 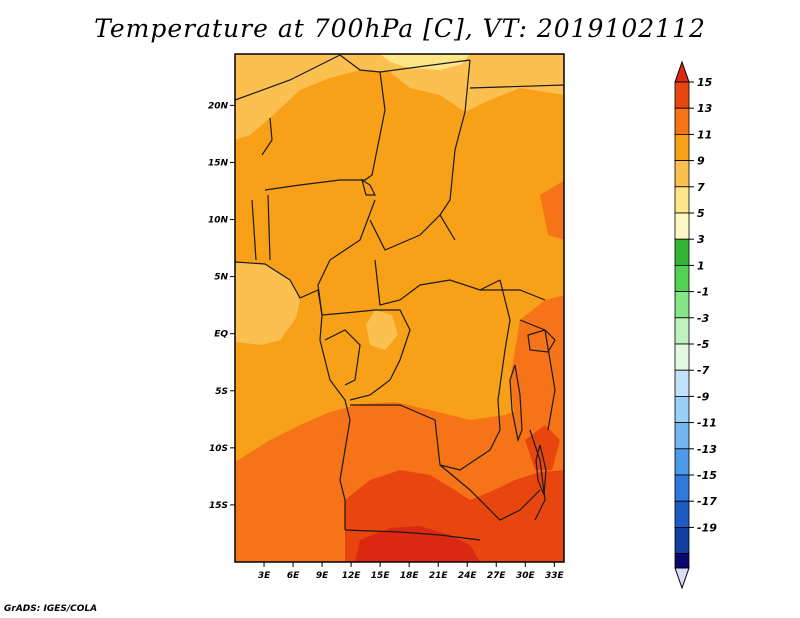 What do you see at coordinates (455, 137) in the screenshot?
I see `border-chad-sudan` at bounding box center [455, 137].